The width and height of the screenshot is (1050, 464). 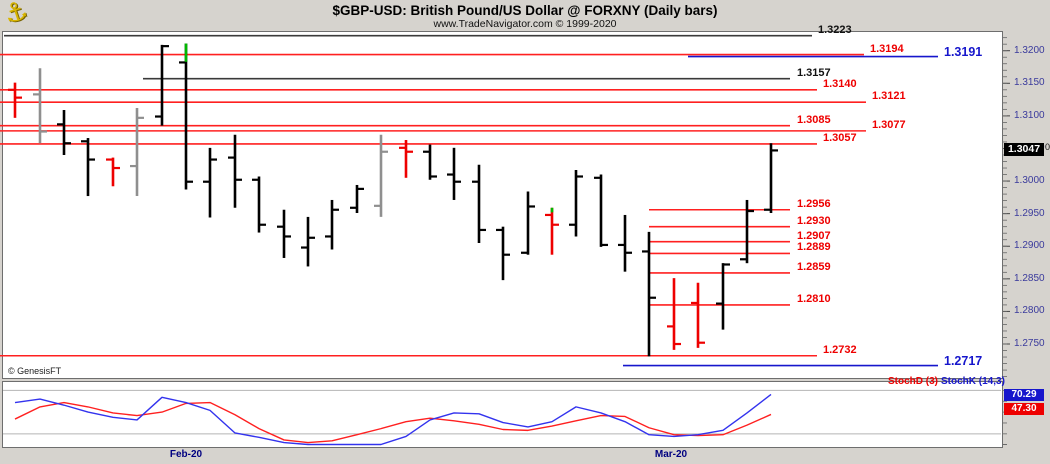 I want to click on price-line-label-1.3191: 1.3191, so click(x=963, y=51).